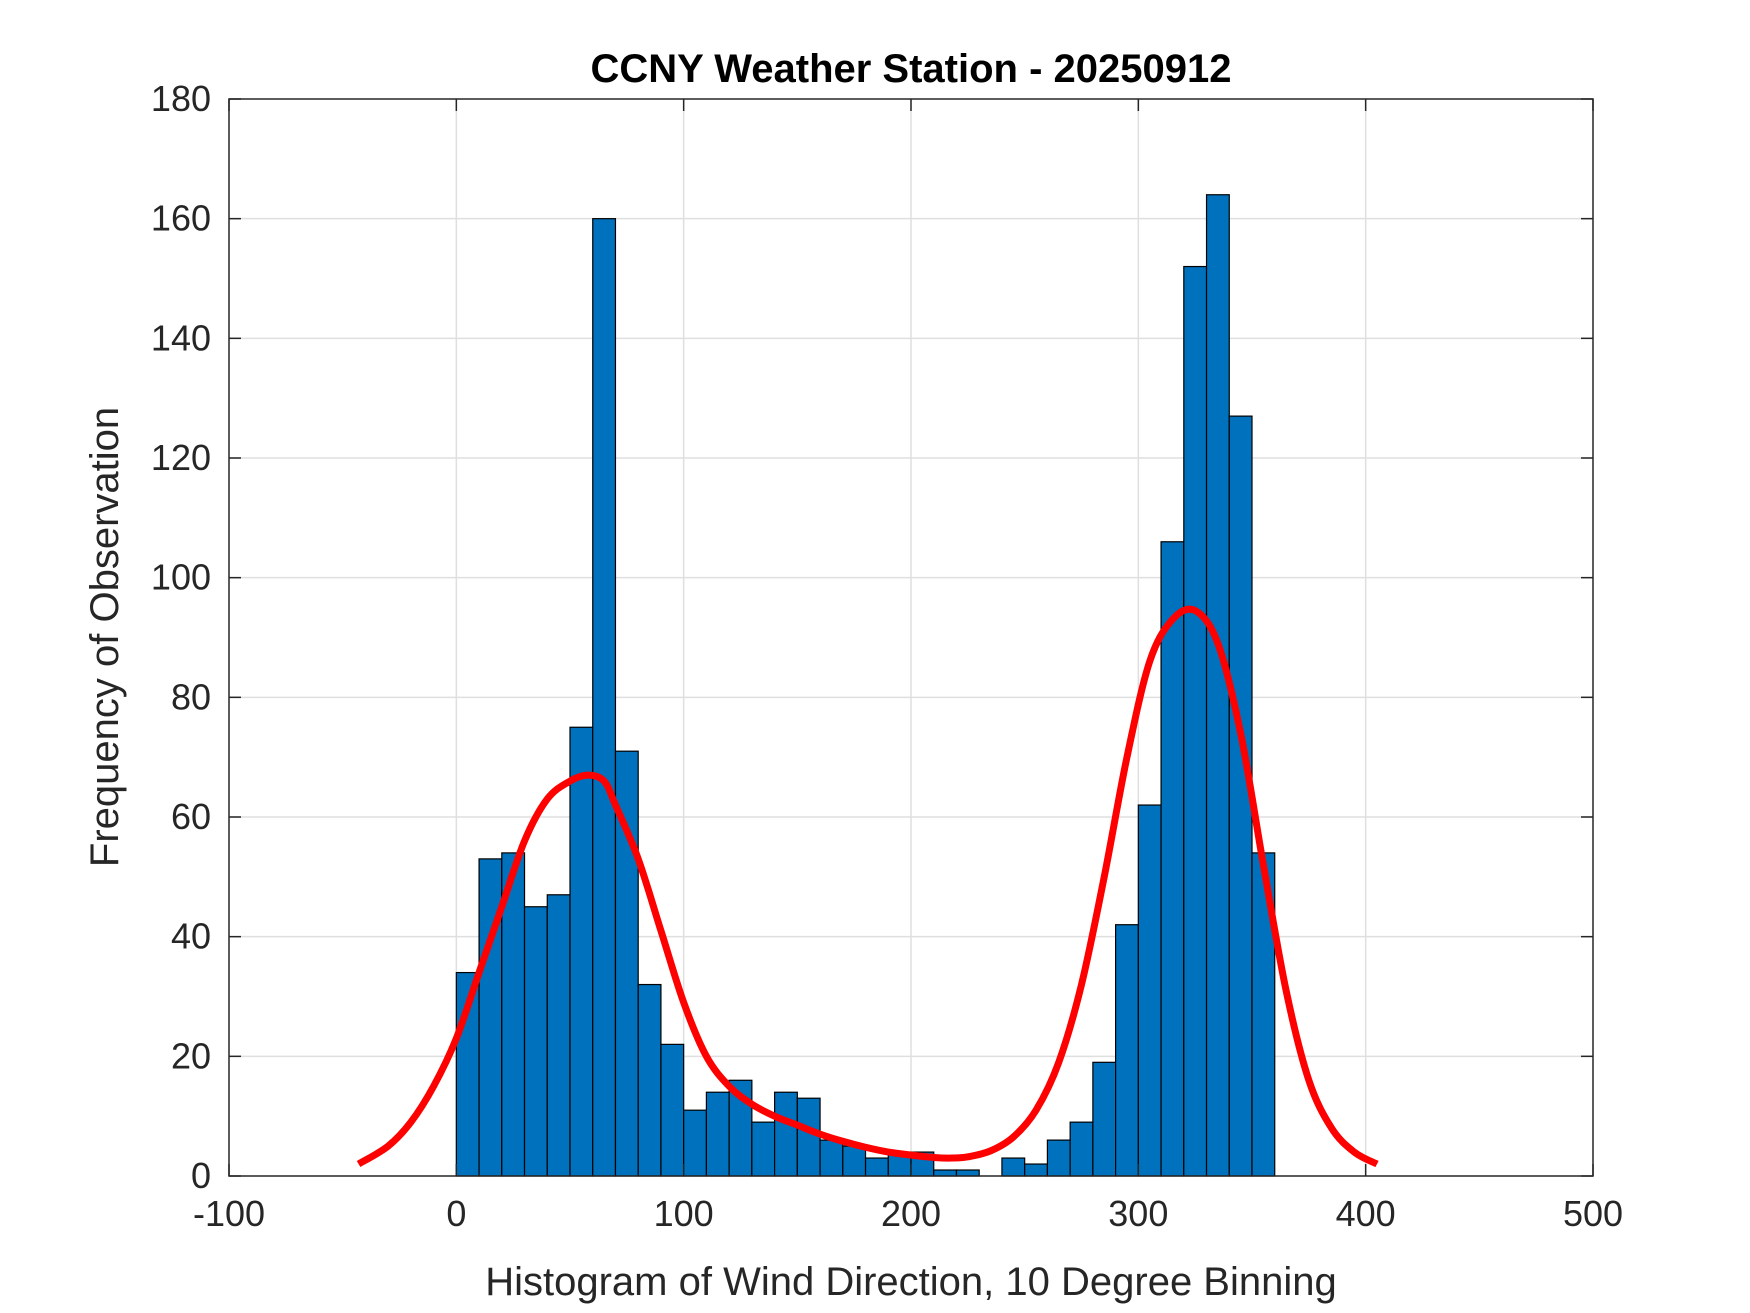  I want to click on y-tick-label: 180, so click(181, 98).